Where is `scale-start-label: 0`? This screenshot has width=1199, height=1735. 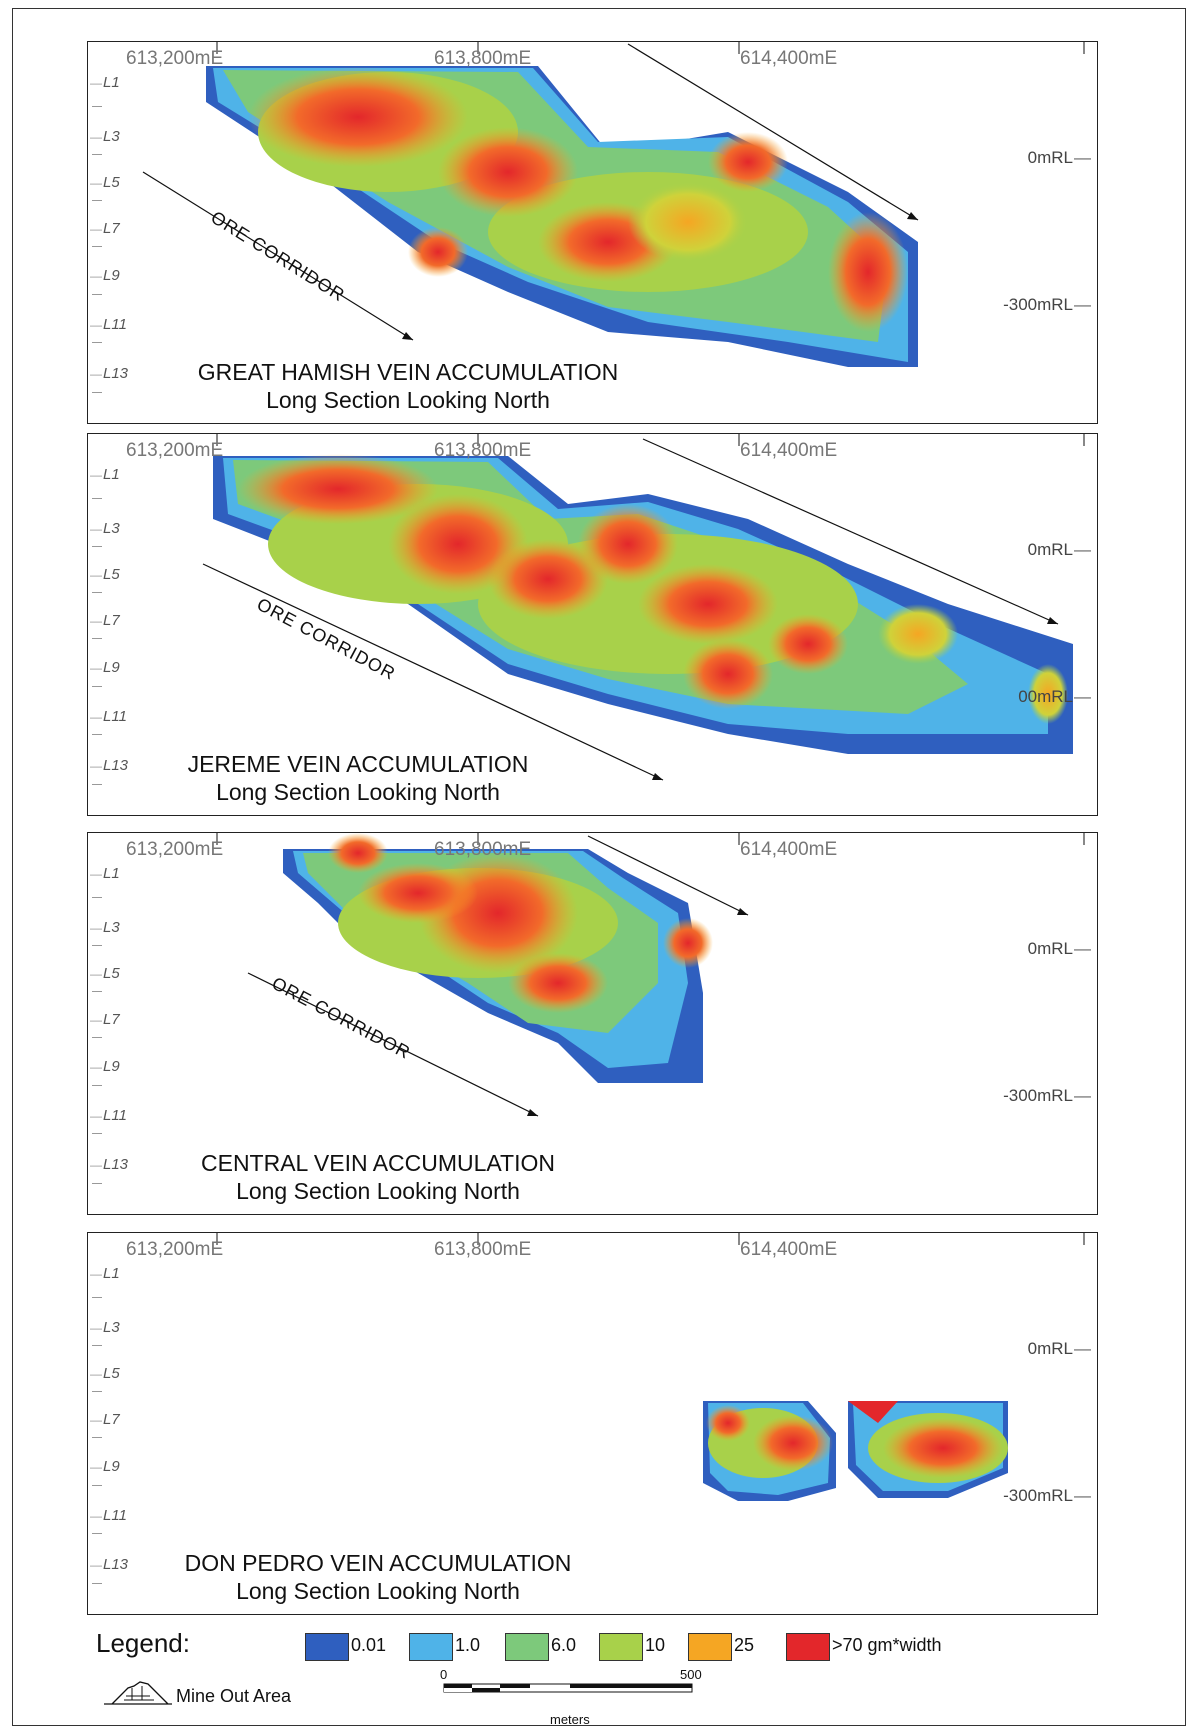
scale-start-label: 0 is located at coordinates (444, 1674).